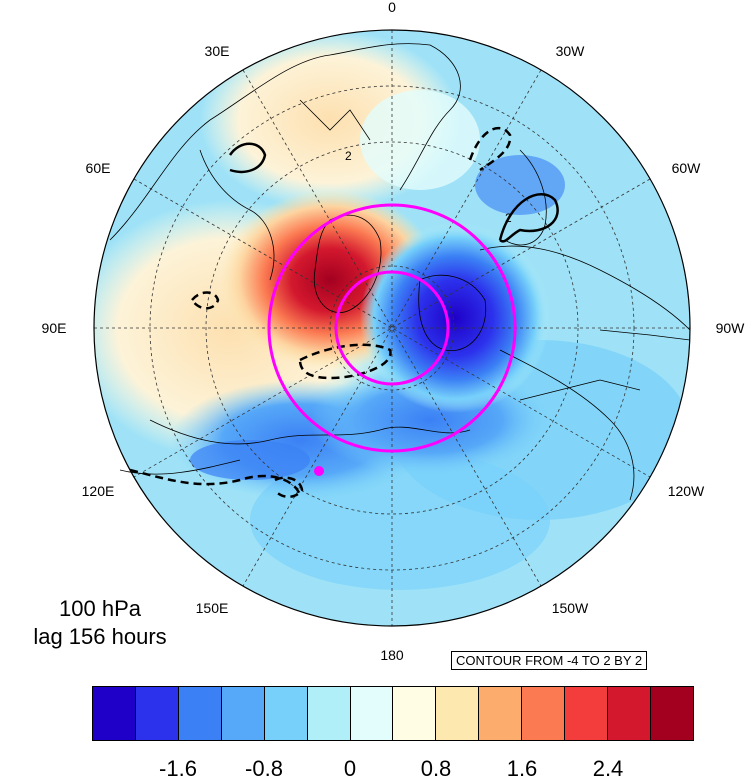  I want to click on lon-label-30e: 30E, so click(217, 51).